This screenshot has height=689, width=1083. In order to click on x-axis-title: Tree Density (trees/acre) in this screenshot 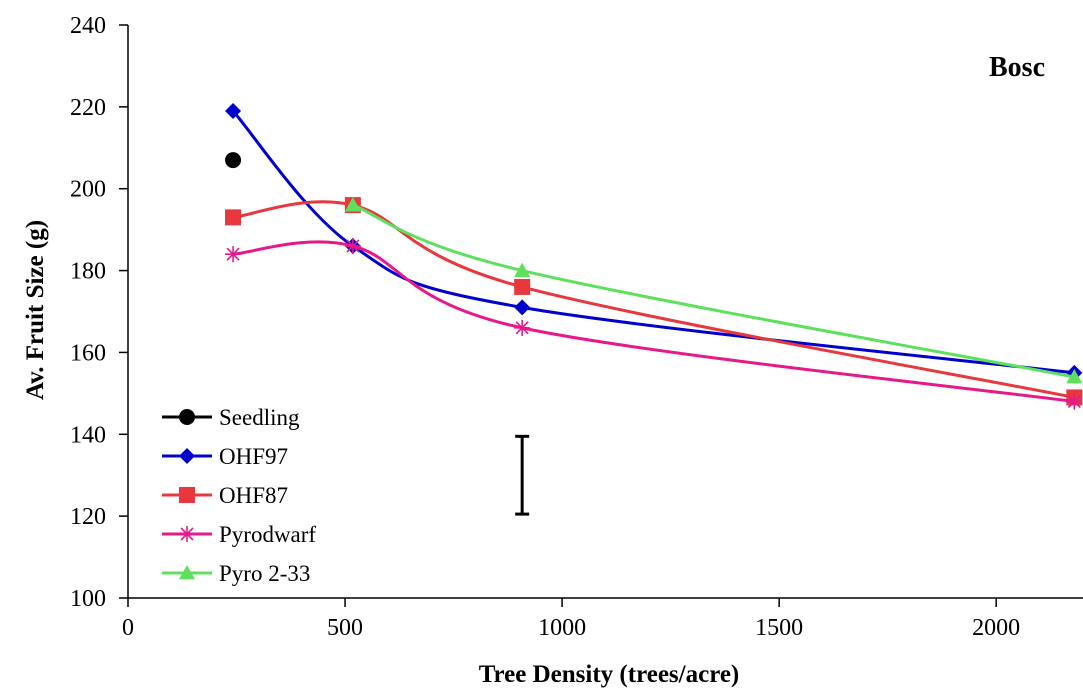, I will do `click(609, 674)`.